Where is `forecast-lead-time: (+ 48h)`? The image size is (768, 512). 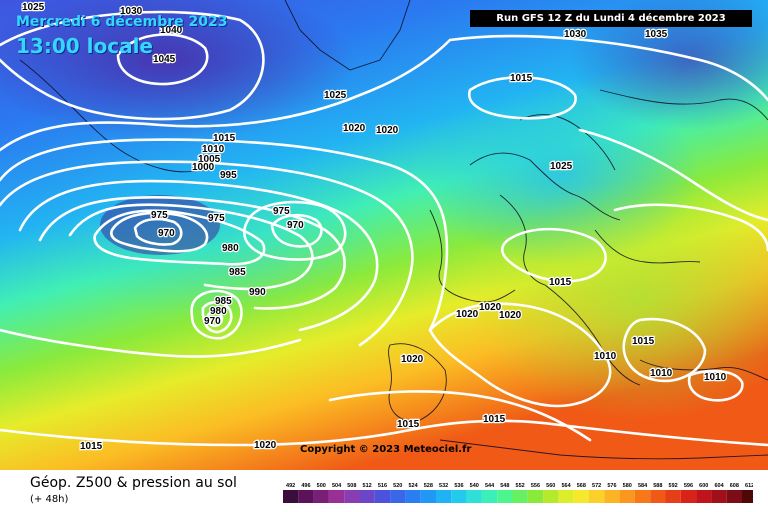
forecast-lead-time: (+ 48h) is located at coordinates (49, 499).